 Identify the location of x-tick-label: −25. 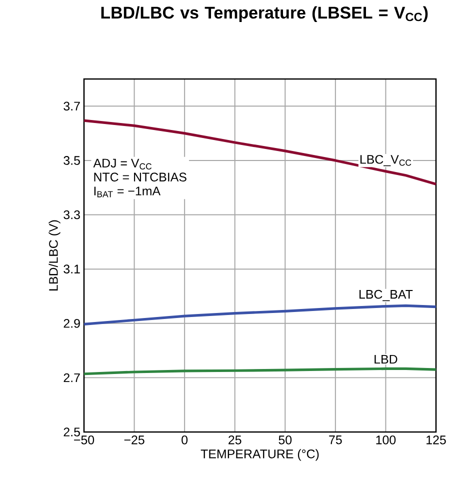
(134, 440).